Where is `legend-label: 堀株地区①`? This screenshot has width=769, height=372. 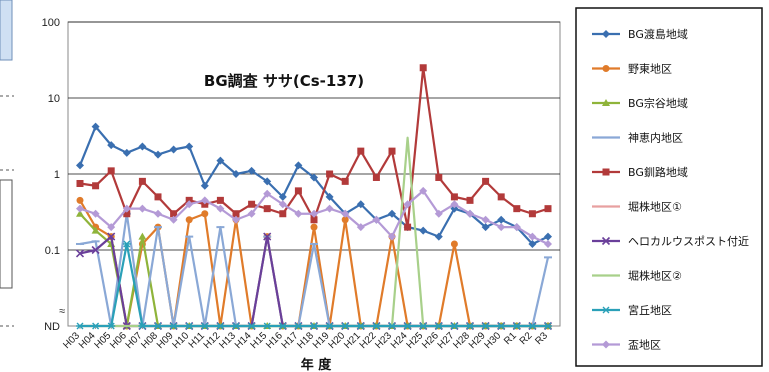 legend-label: 堀株地区① is located at coordinates (655, 207).